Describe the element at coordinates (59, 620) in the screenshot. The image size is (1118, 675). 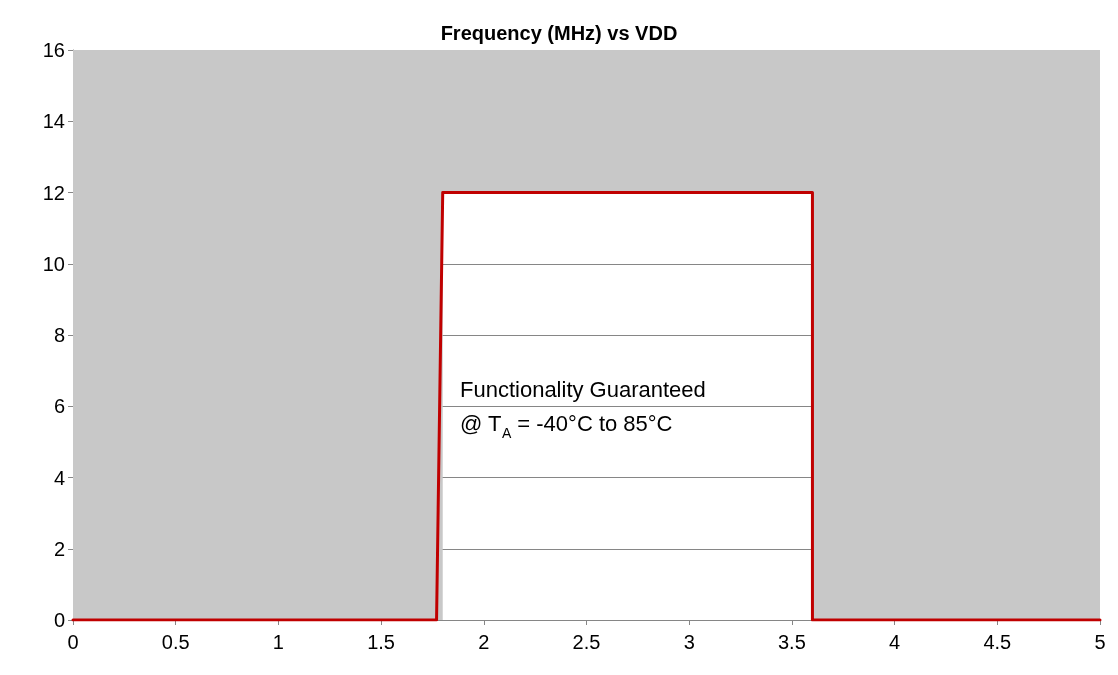
I see `y-tick-label: 0` at that location.